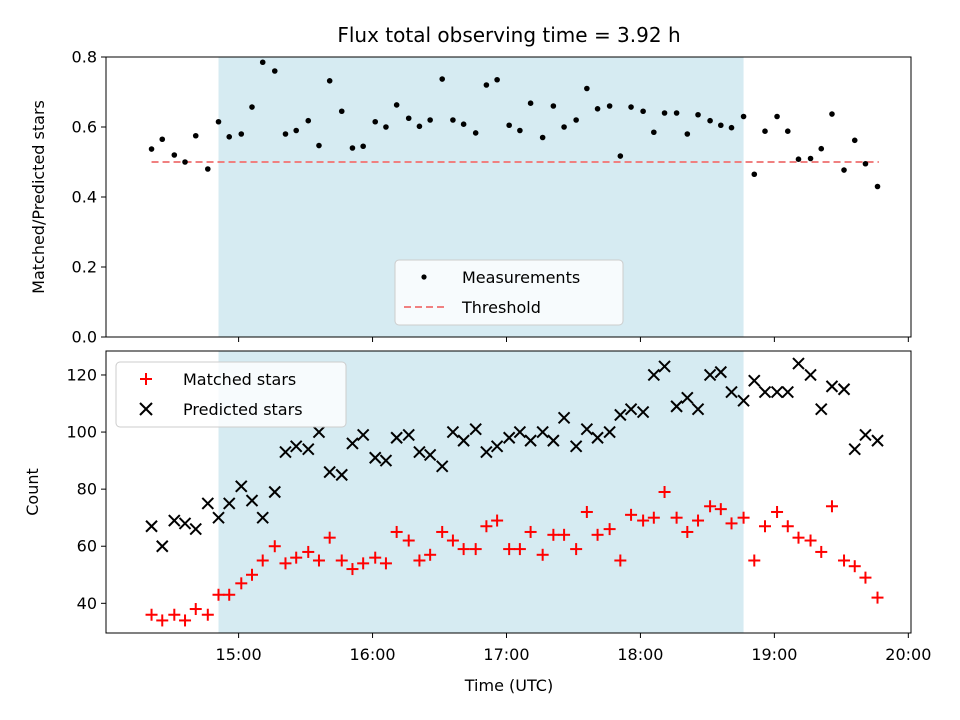 This screenshot has height=720, width=960. I want to click on x-axis-label: Time (UTC), so click(508, 685).